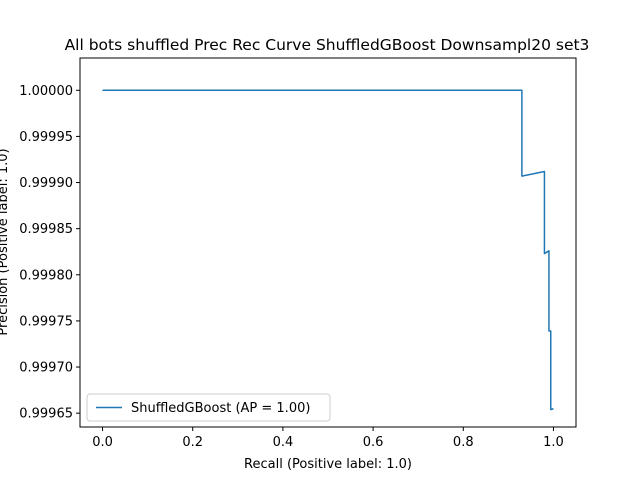 The width and height of the screenshot is (640, 480). I want to click on y-tick-label: 0.99975, so click(46, 321).